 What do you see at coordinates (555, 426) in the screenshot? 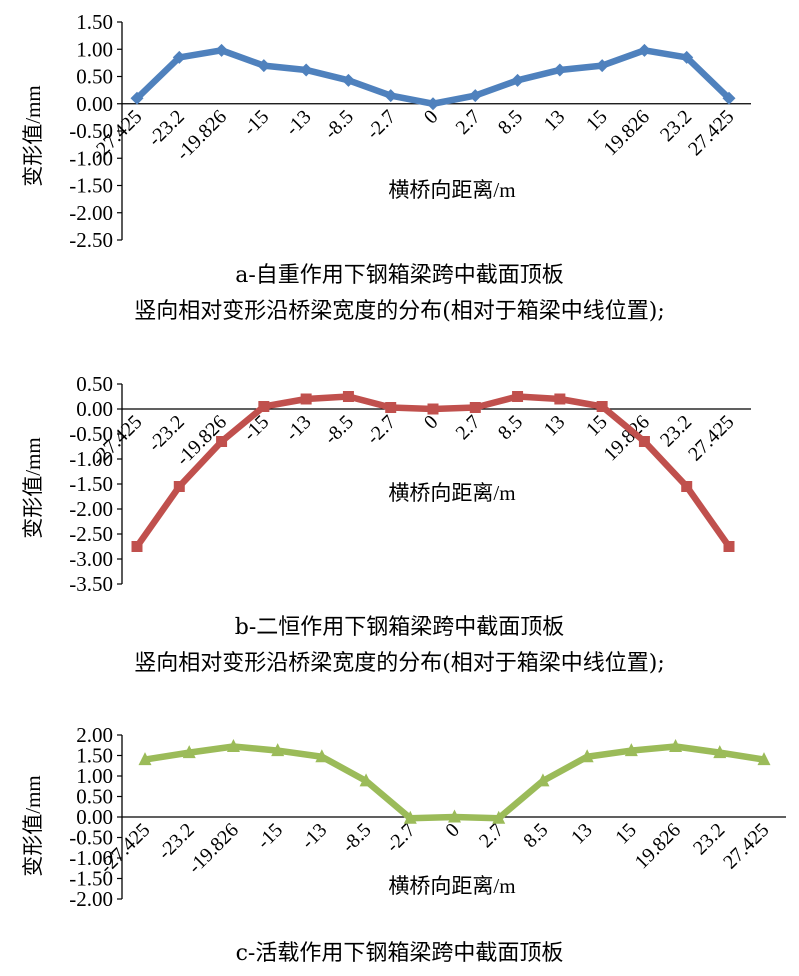
I see `x-tick-label-b-10: 13` at bounding box center [555, 426].